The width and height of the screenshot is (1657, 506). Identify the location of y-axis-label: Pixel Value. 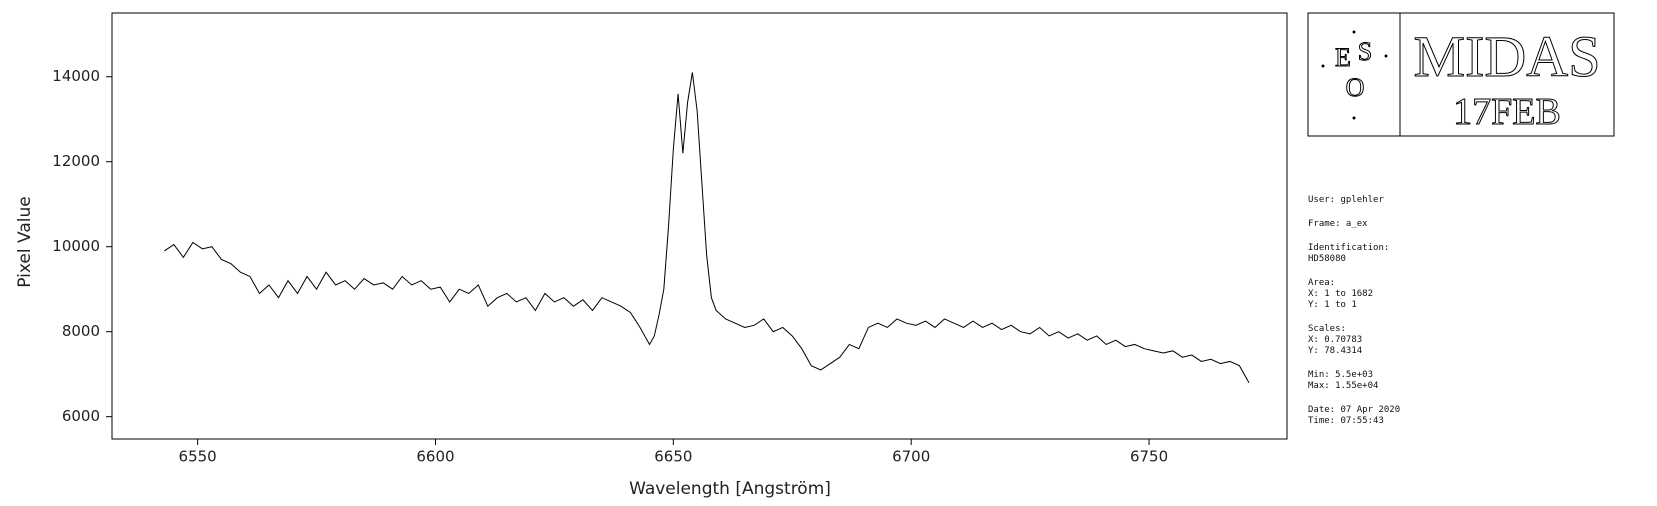
(25, 241).